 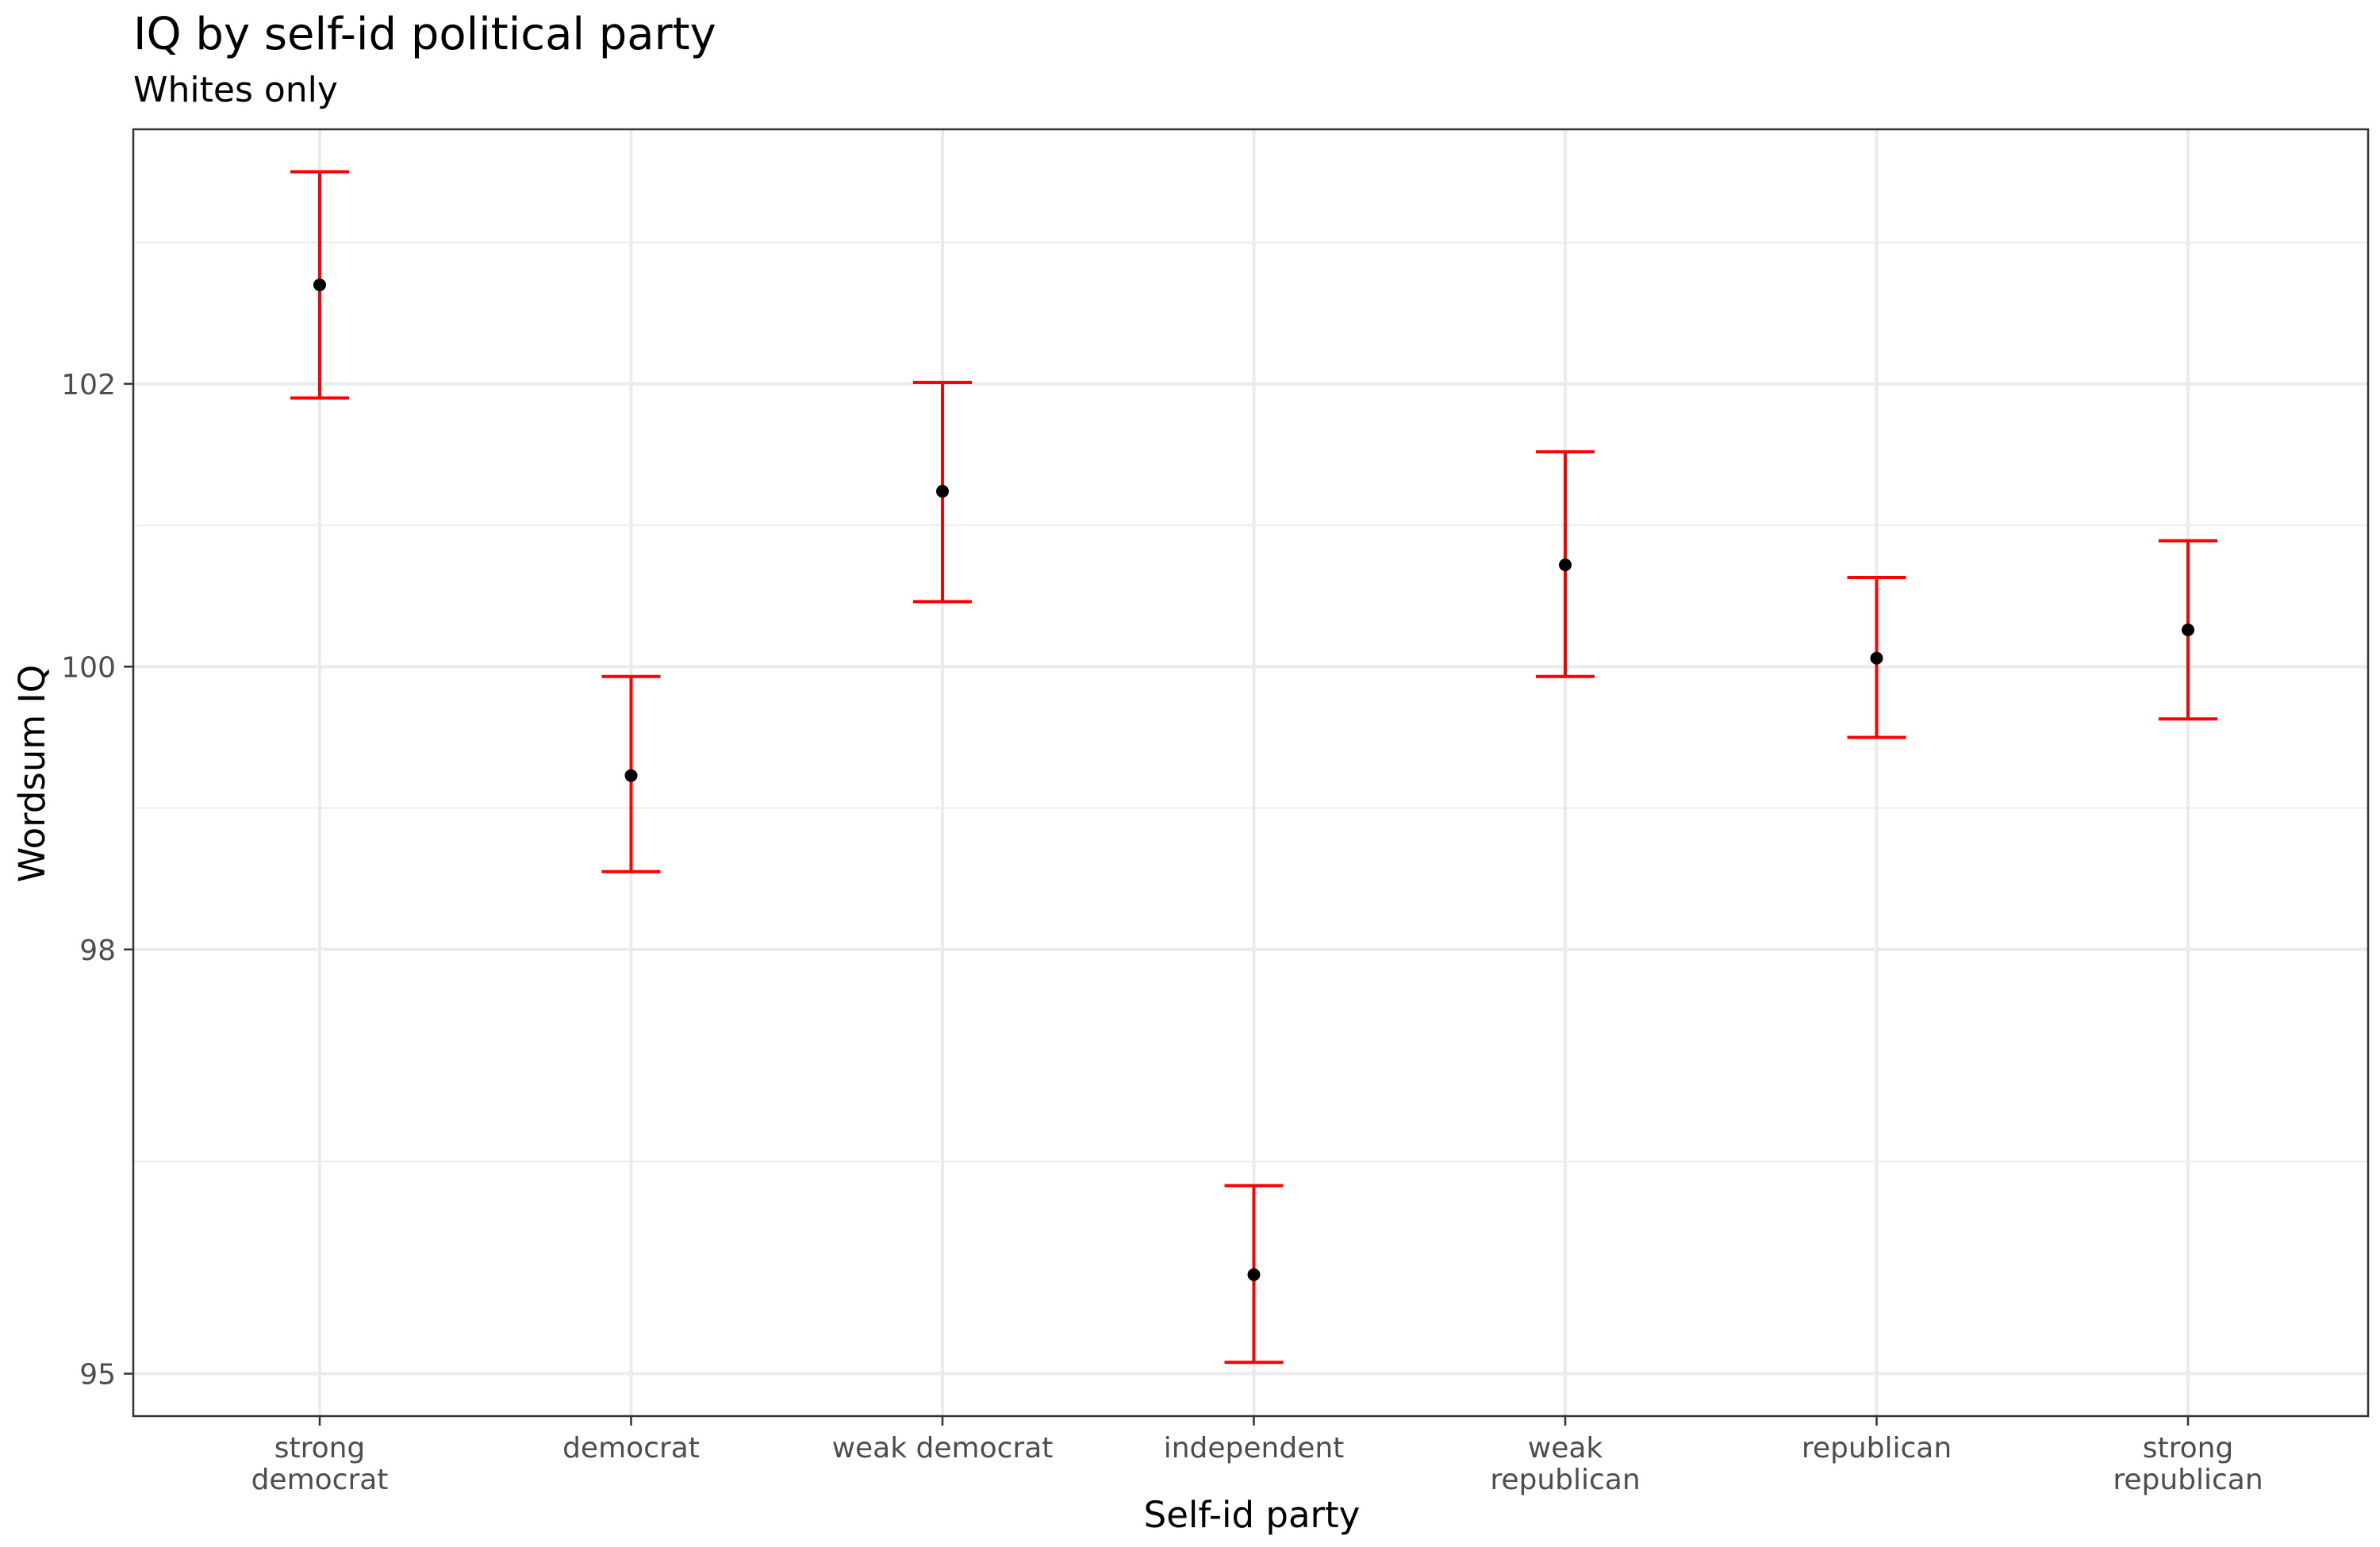 What do you see at coordinates (320, 1464) in the screenshot?
I see `x-tick-label: strong democrat` at bounding box center [320, 1464].